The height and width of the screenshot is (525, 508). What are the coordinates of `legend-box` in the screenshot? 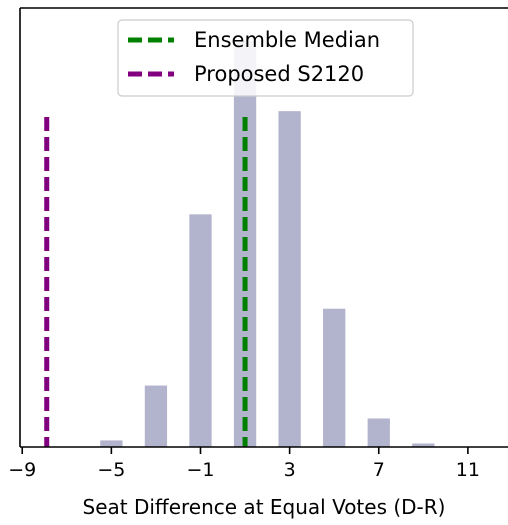 It's located at (265, 58).